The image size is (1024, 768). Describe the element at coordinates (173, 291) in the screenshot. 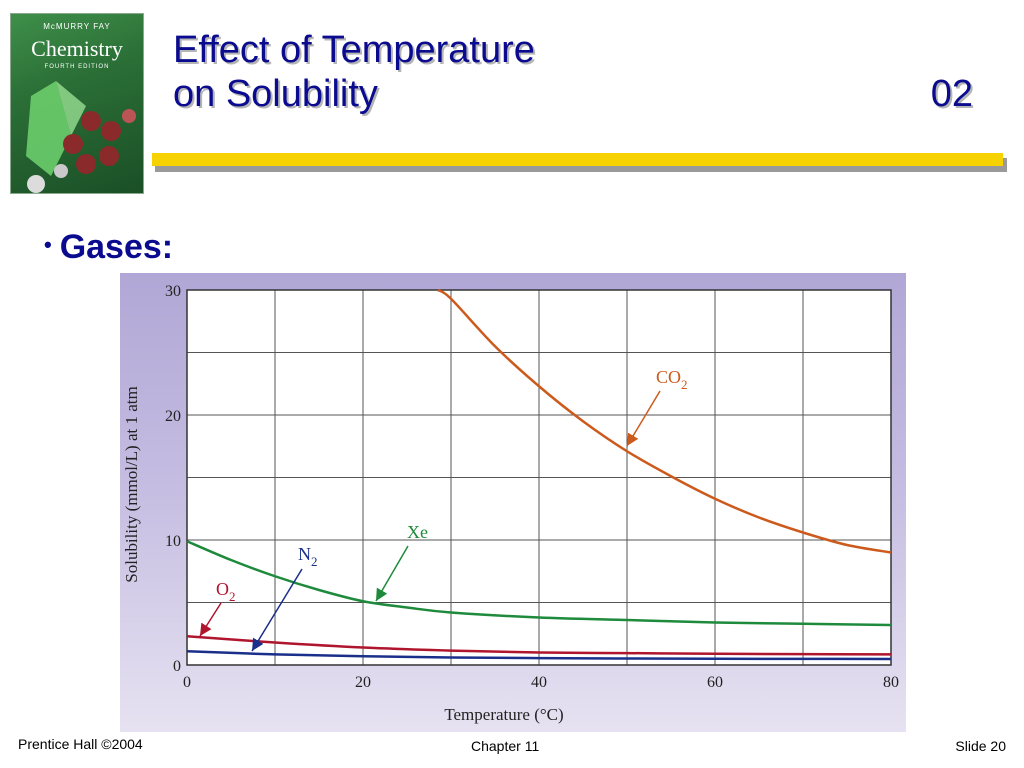

I see `y-tick-label: 30` at that location.